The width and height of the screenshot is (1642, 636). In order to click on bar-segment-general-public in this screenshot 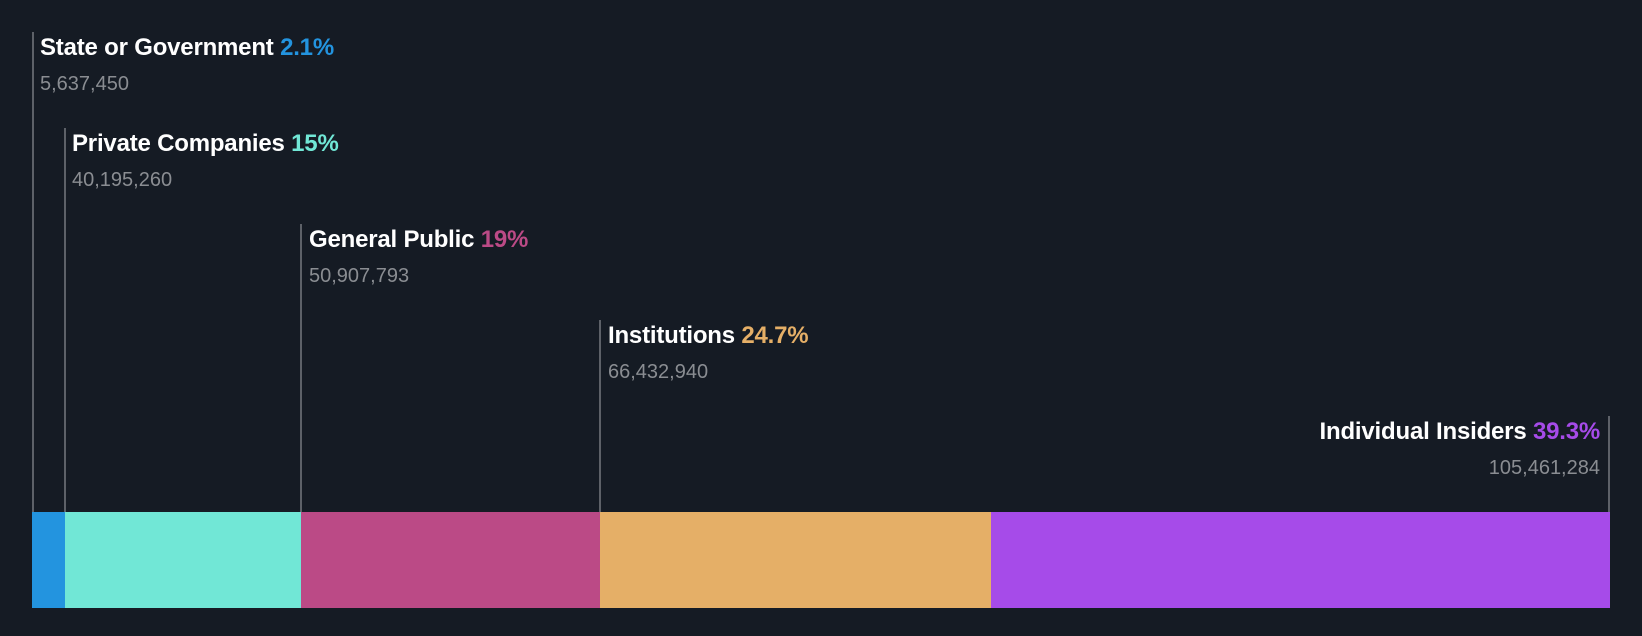, I will do `click(450, 560)`.